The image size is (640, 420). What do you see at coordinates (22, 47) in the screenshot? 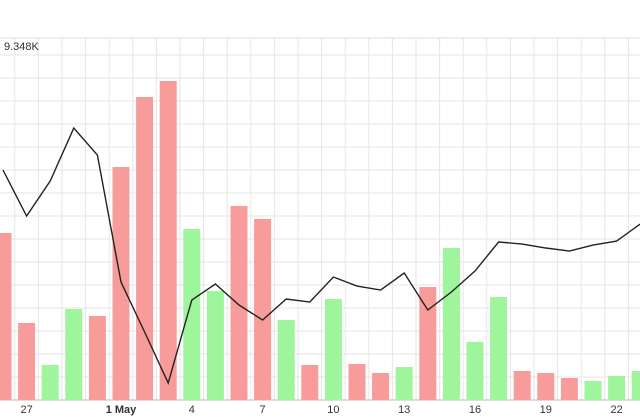
I see `y-tick-label: 9.348K` at bounding box center [22, 47].